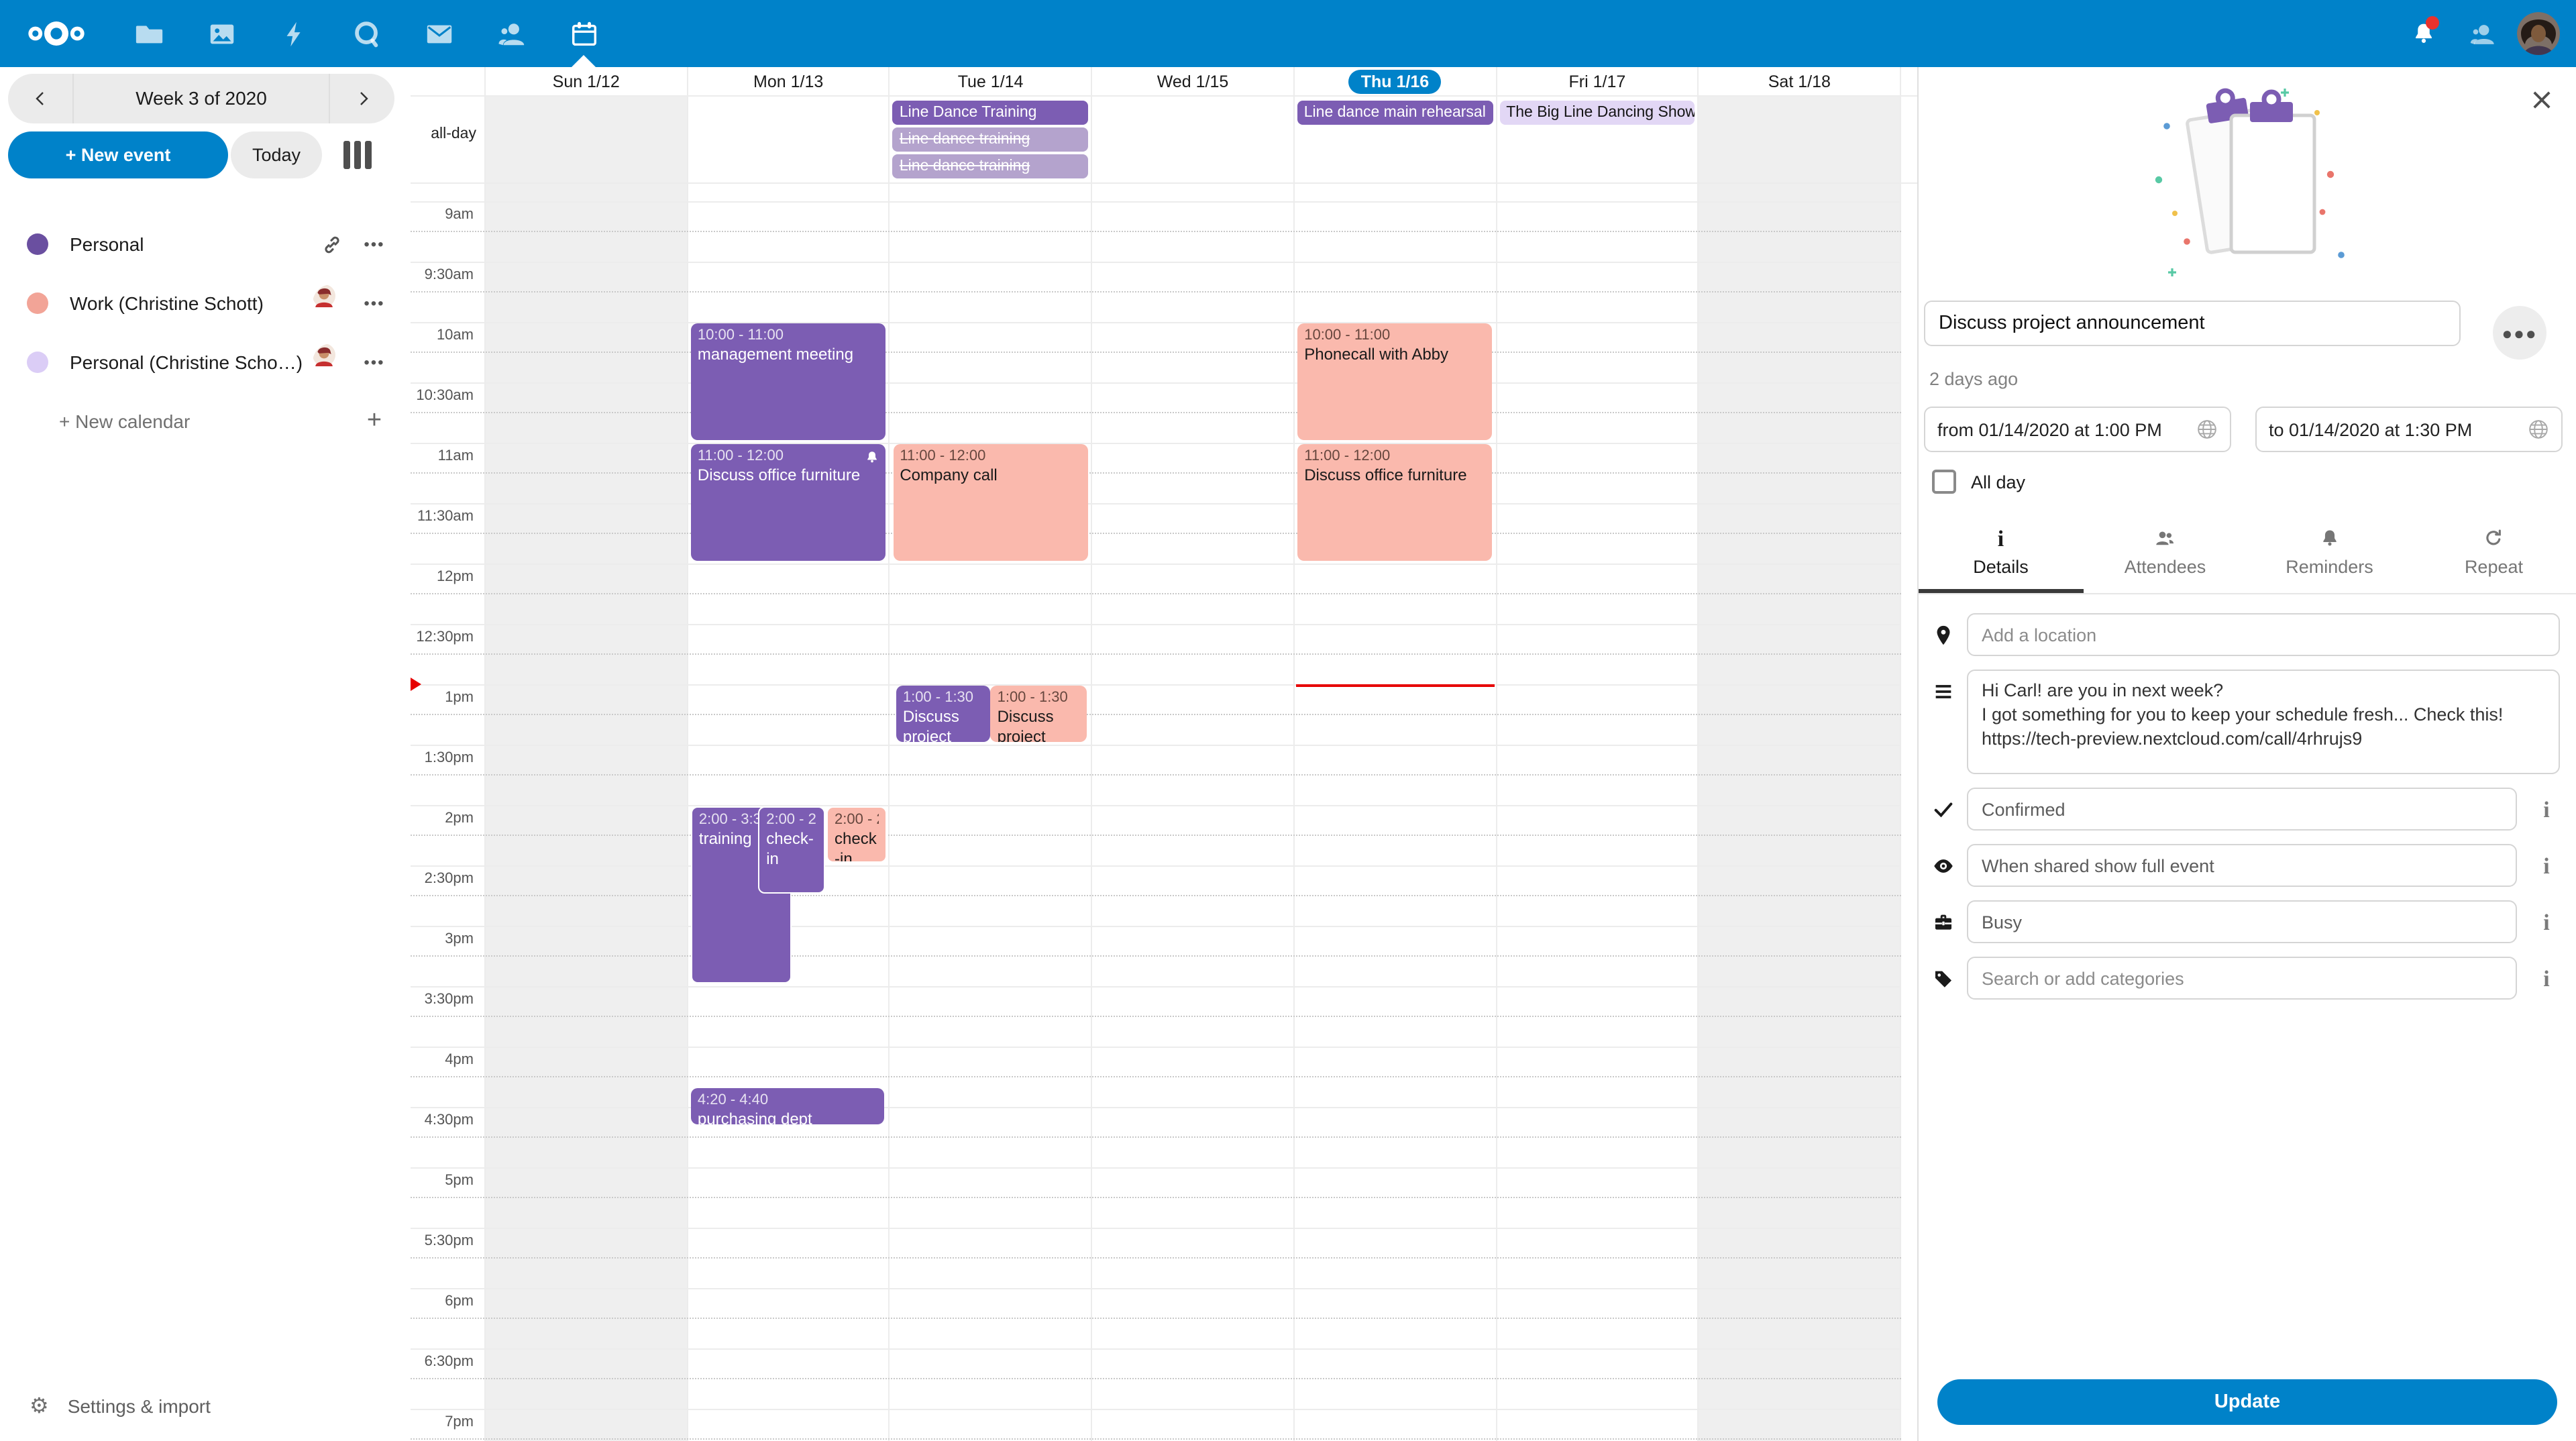  Describe the element at coordinates (2263, 634) in the screenshot. I see `location-input` at that location.